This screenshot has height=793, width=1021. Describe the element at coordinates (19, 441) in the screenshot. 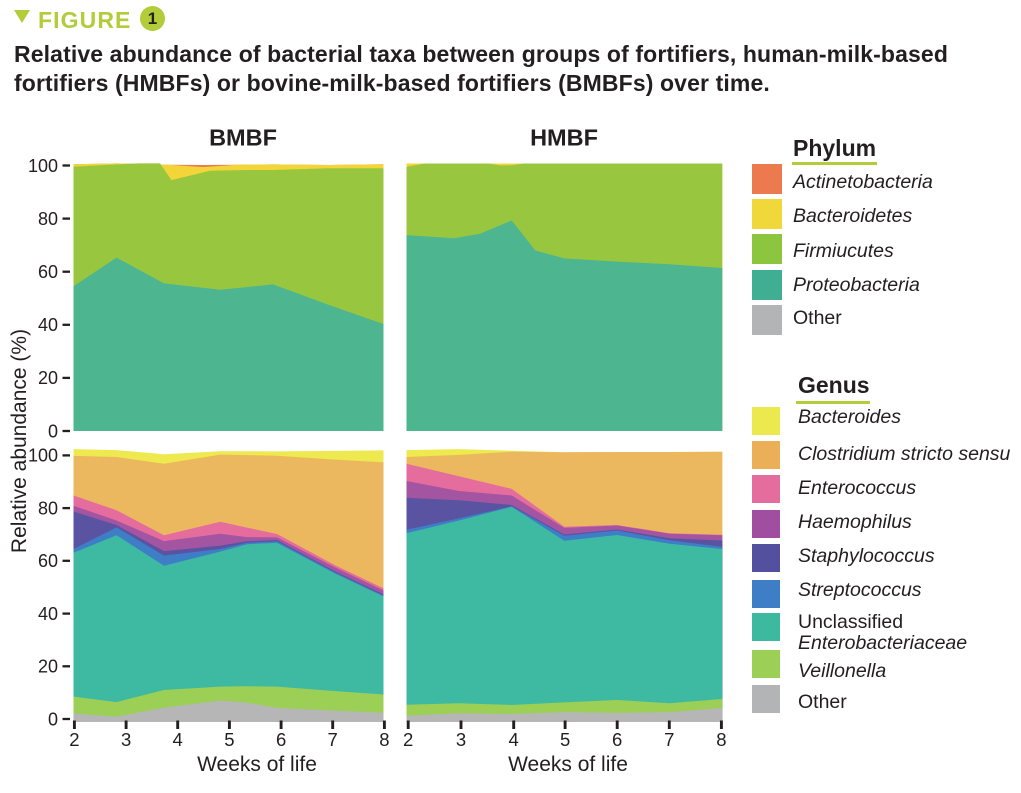

I see `svg-text: Relative abundance (%)` at that location.